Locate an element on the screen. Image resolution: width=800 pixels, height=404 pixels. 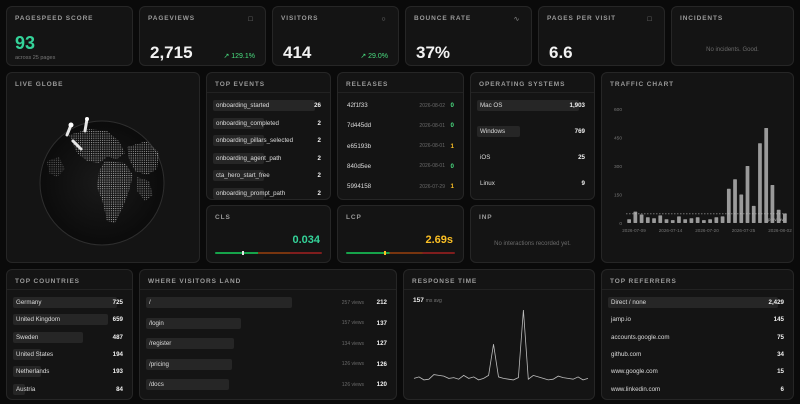
country-label: Sweden is located at coordinates (27, 337).